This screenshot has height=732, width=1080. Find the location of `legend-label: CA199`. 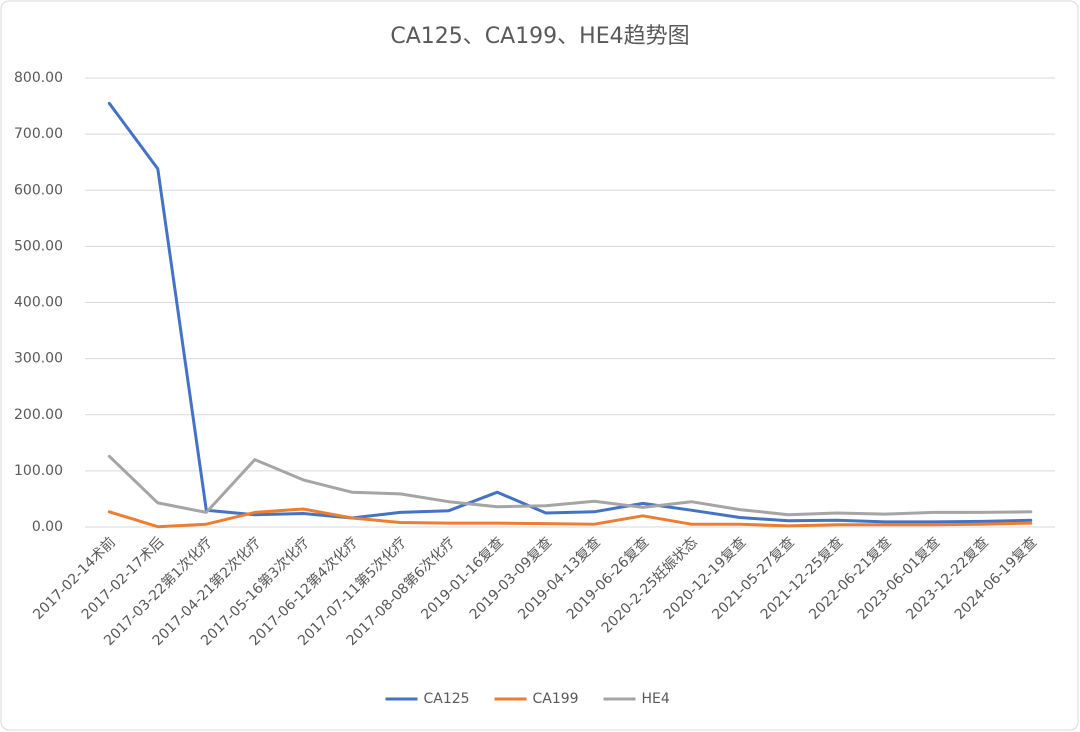

legend-label: CA199 is located at coordinates (556, 699).